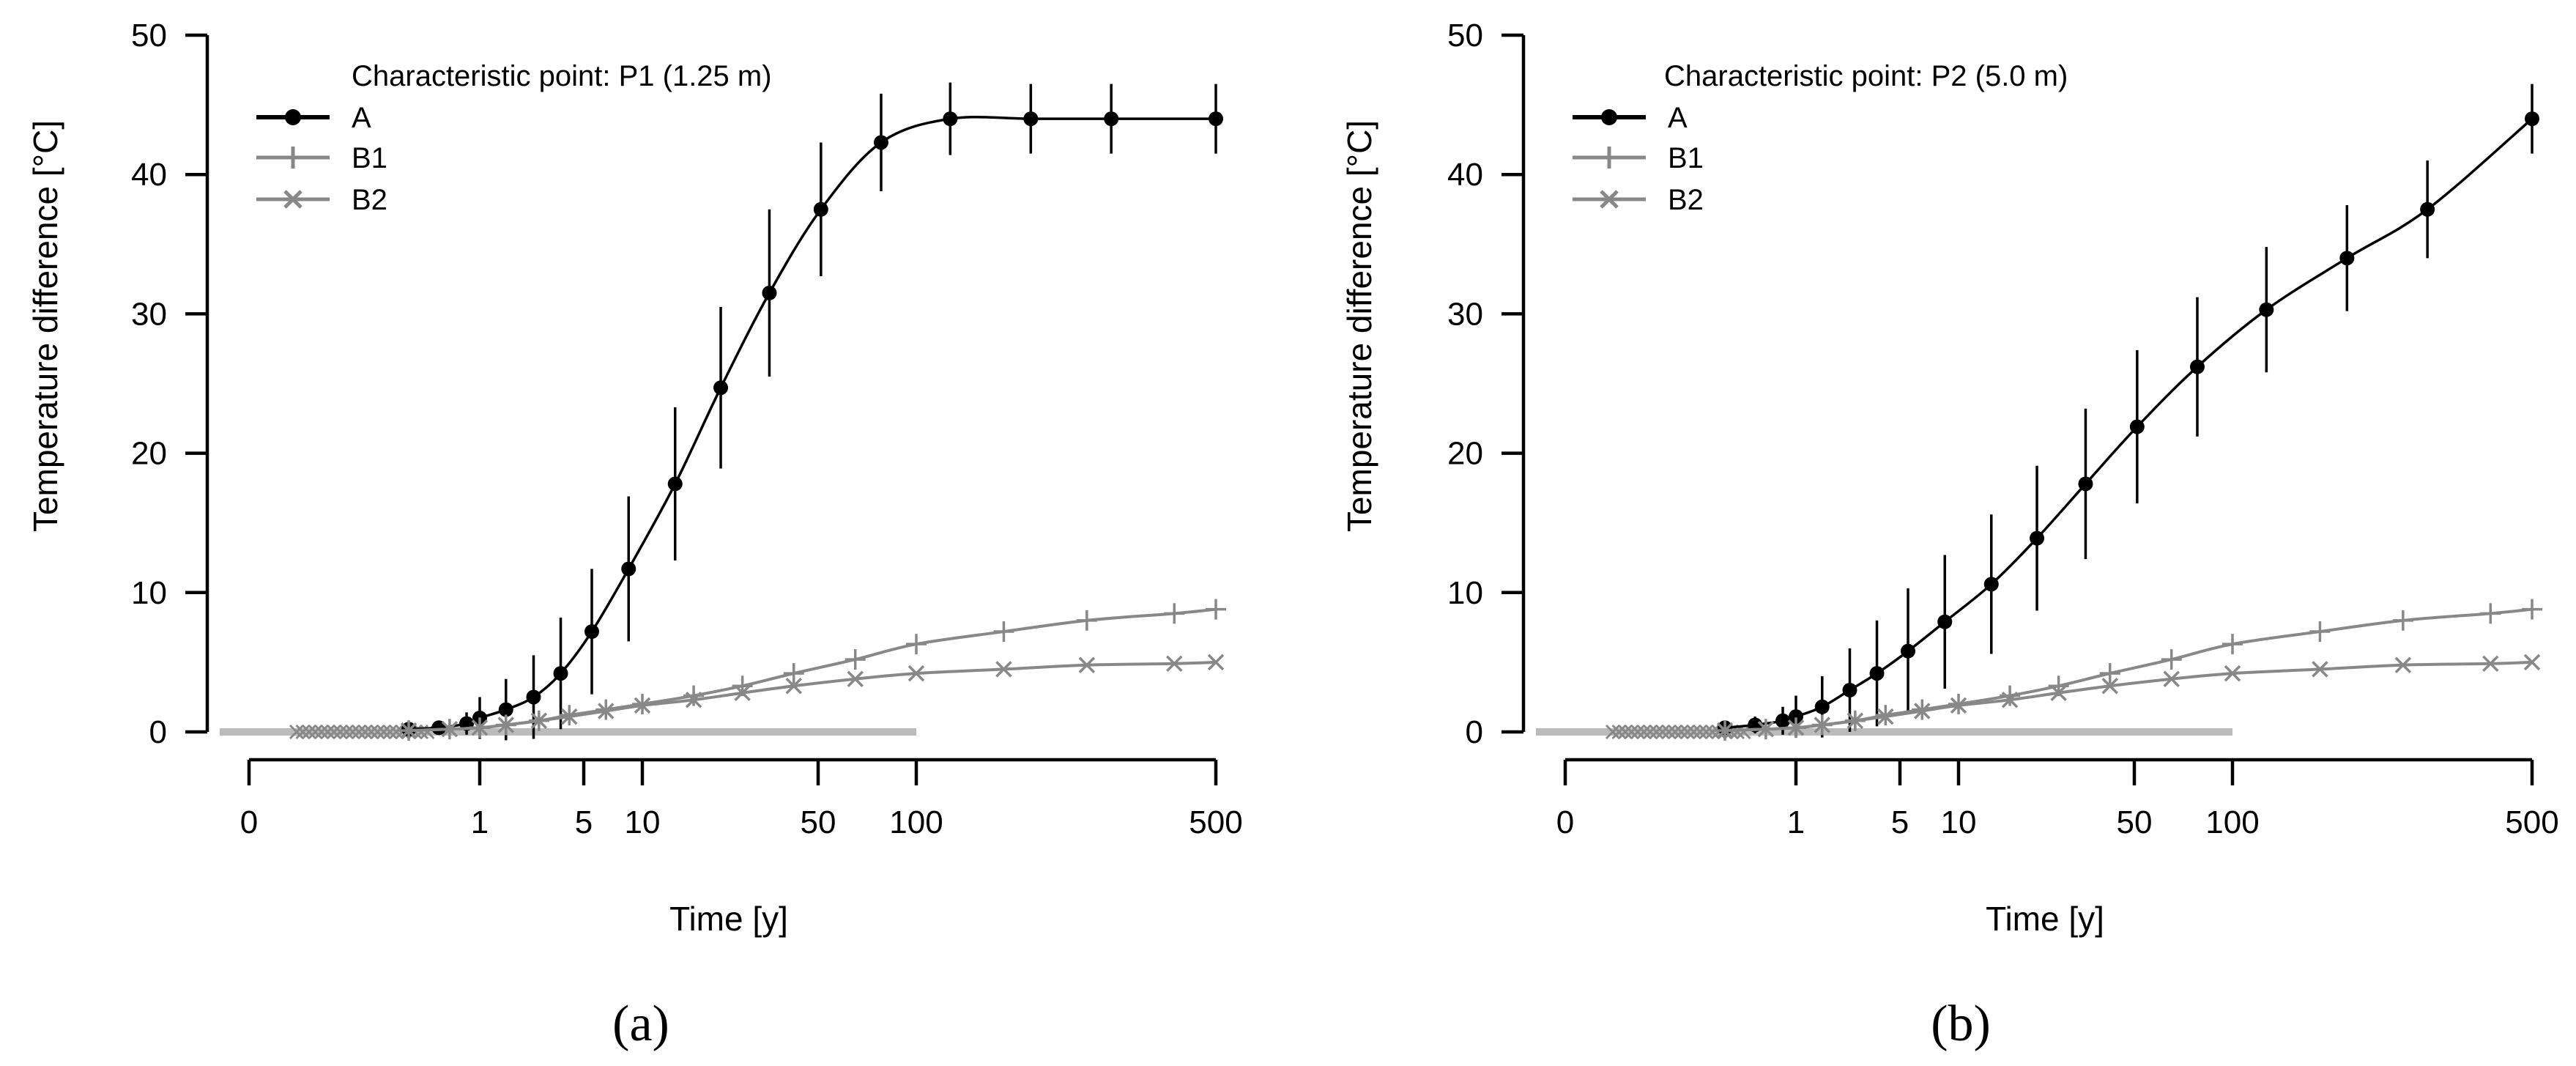 The width and height of the screenshot is (2576, 1066). I want to click on legend-title-b: Characteristic point: P2 (5.0 m), so click(1866, 76).